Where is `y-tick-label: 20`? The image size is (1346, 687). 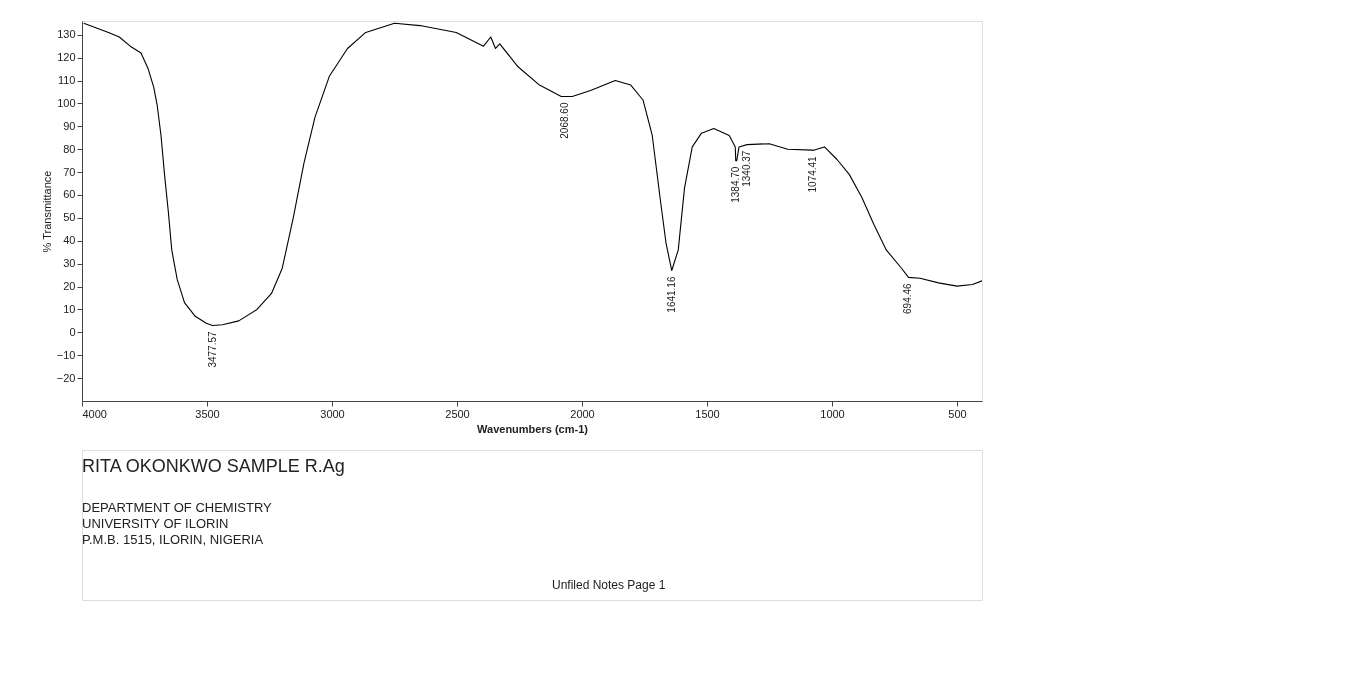
y-tick-label: 20 is located at coordinates (69, 286).